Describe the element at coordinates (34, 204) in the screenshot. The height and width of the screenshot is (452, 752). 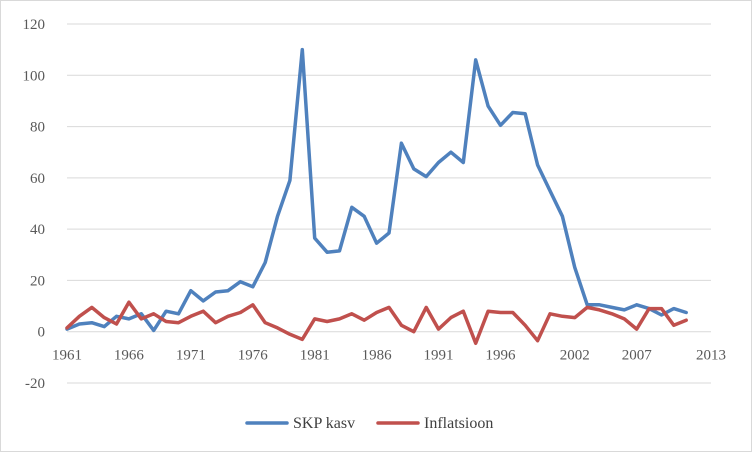
I see `y-axis-tick-labels: -20 0 20 40 60 80 100 120` at that location.